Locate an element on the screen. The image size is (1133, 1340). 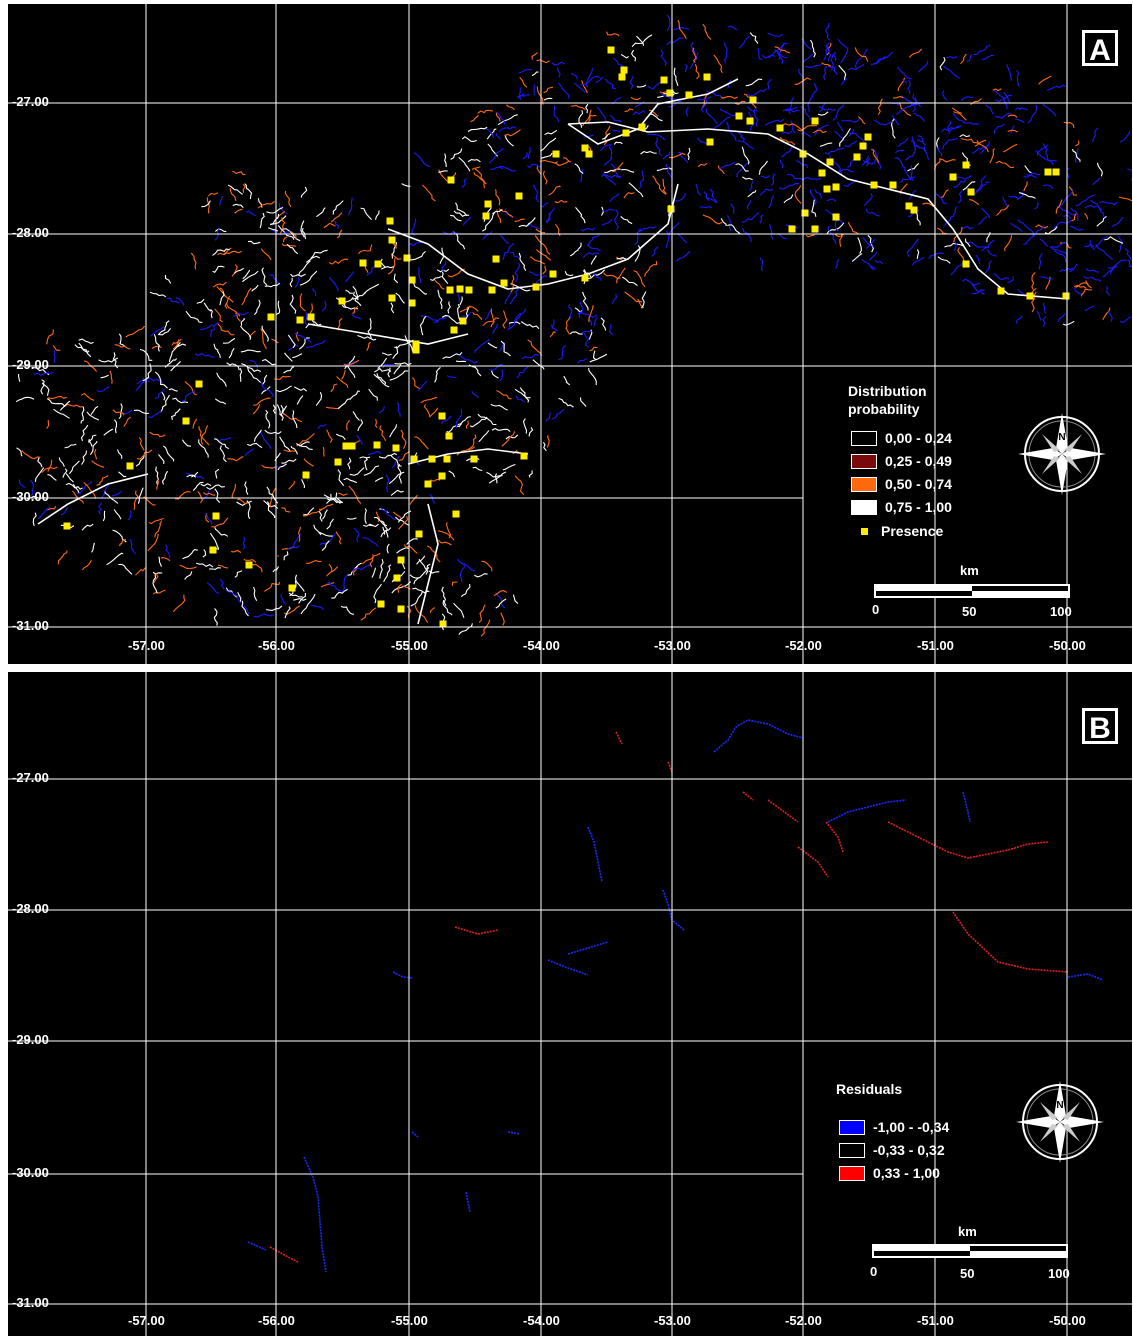
scale-label-0-a: 0 is located at coordinates (876, 609).